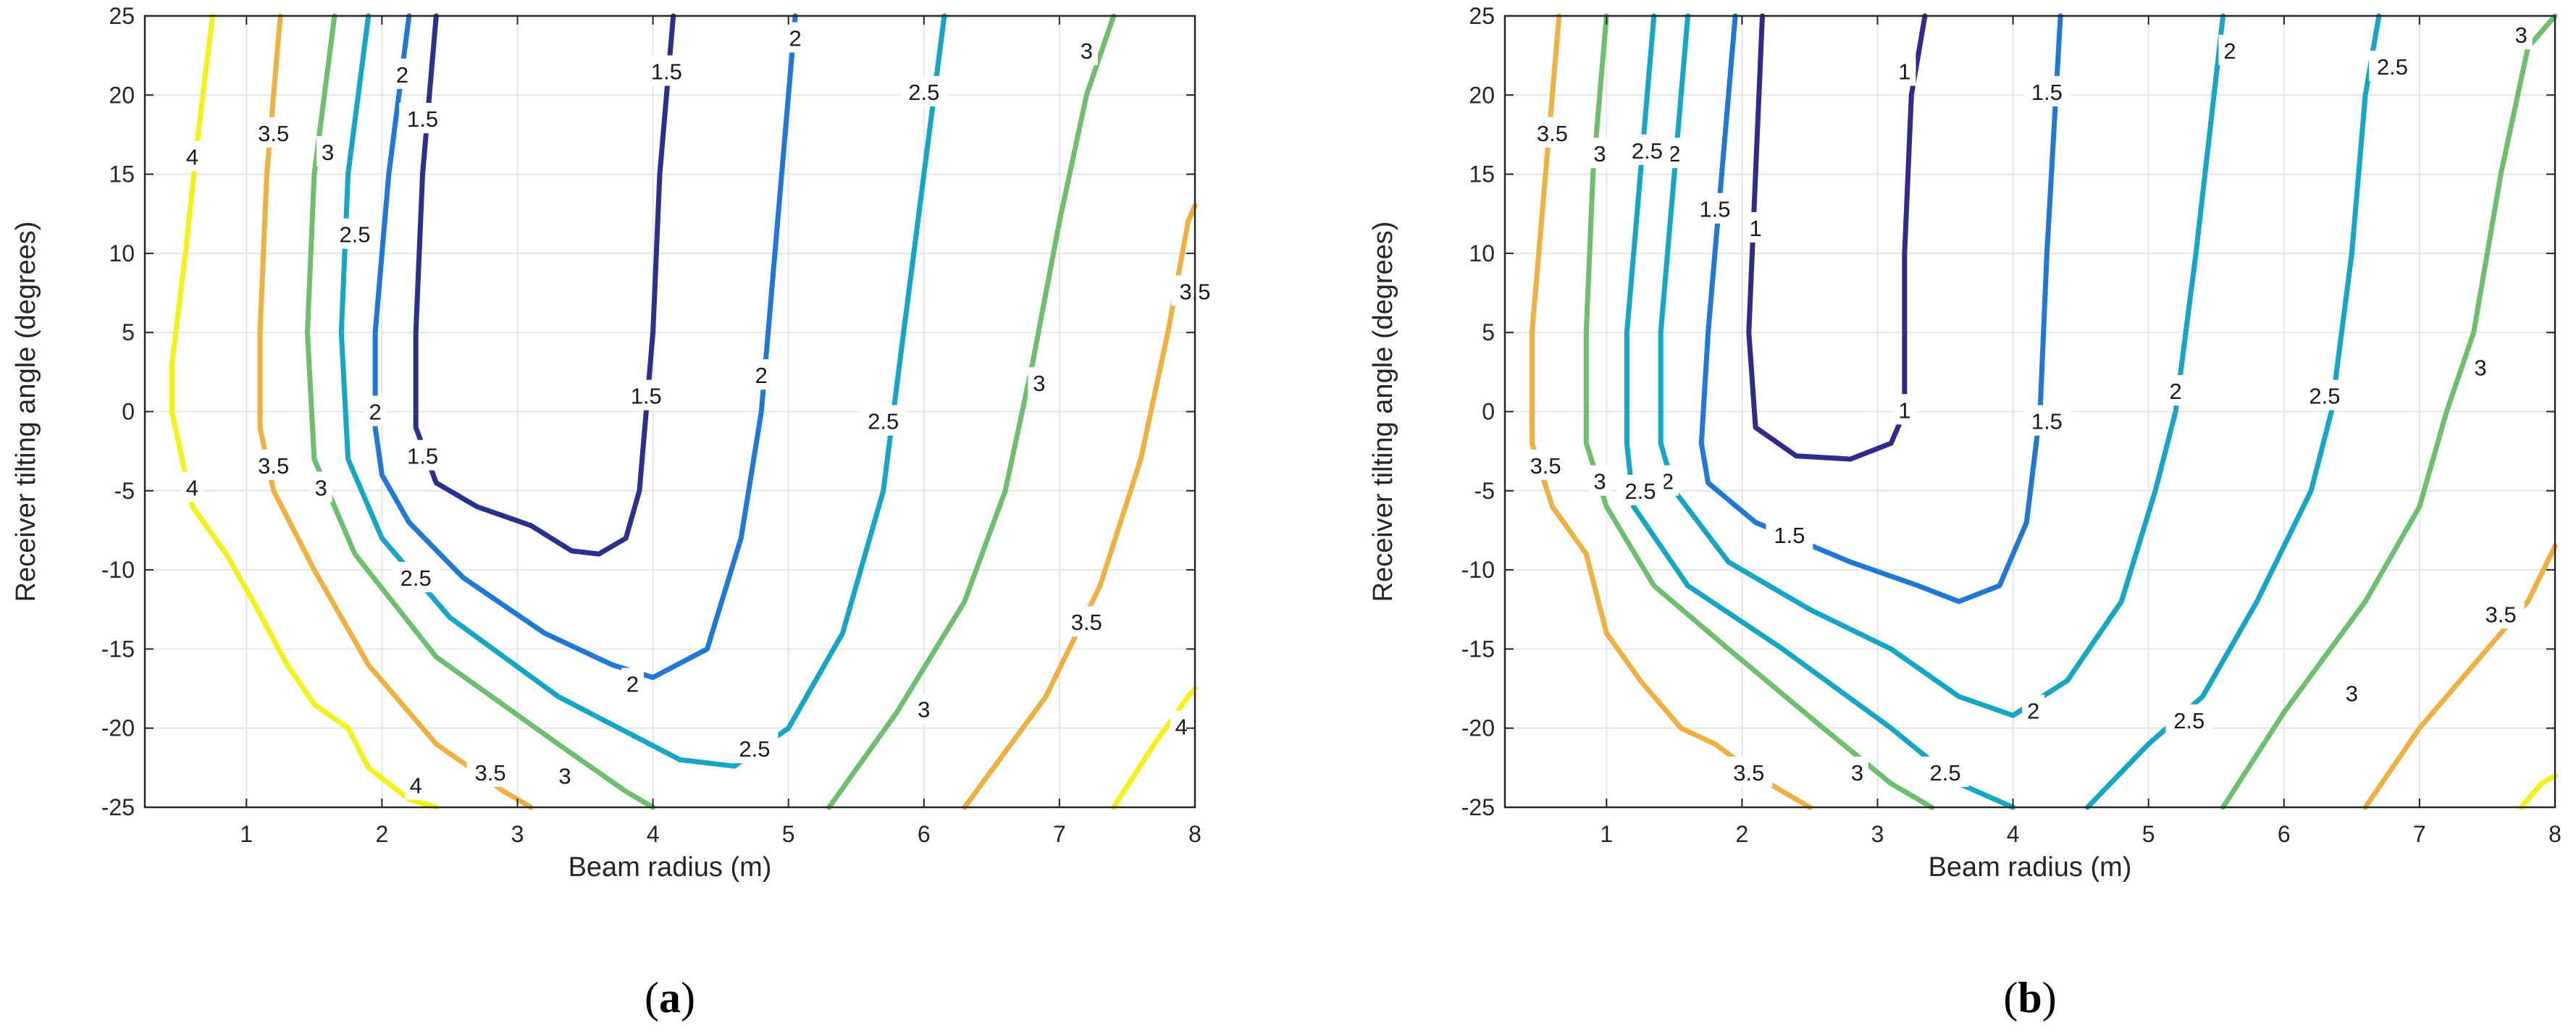  What do you see at coordinates (1194, 834) in the screenshot?
I see `x-tick-label: 8` at bounding box center [1194, 834].